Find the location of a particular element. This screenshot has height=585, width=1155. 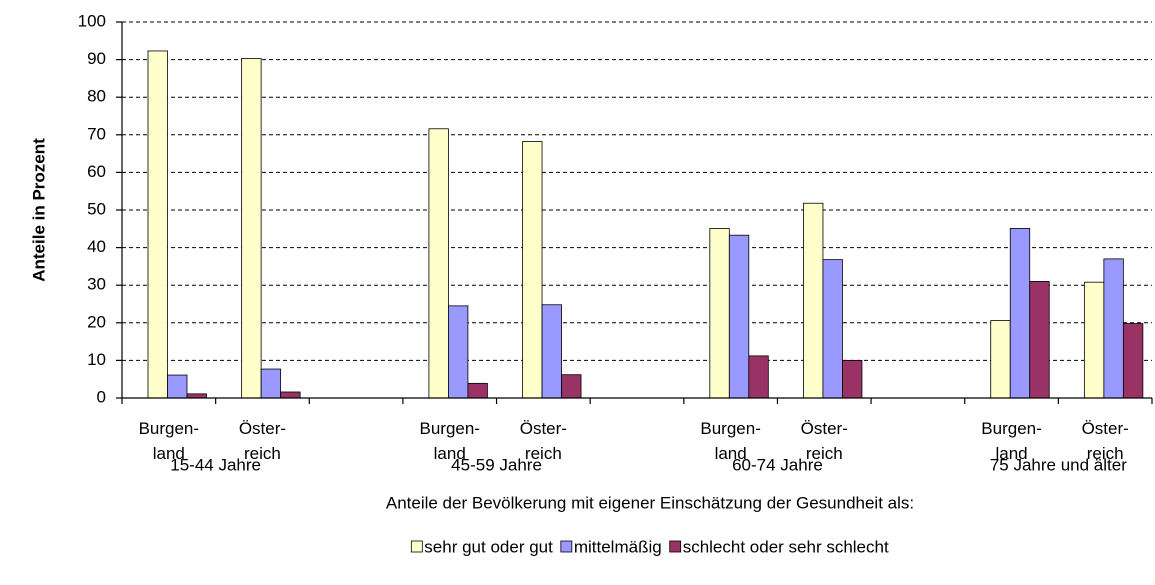

y-axis-title: Anteile in Prozent is located at coordinates (38, 210).